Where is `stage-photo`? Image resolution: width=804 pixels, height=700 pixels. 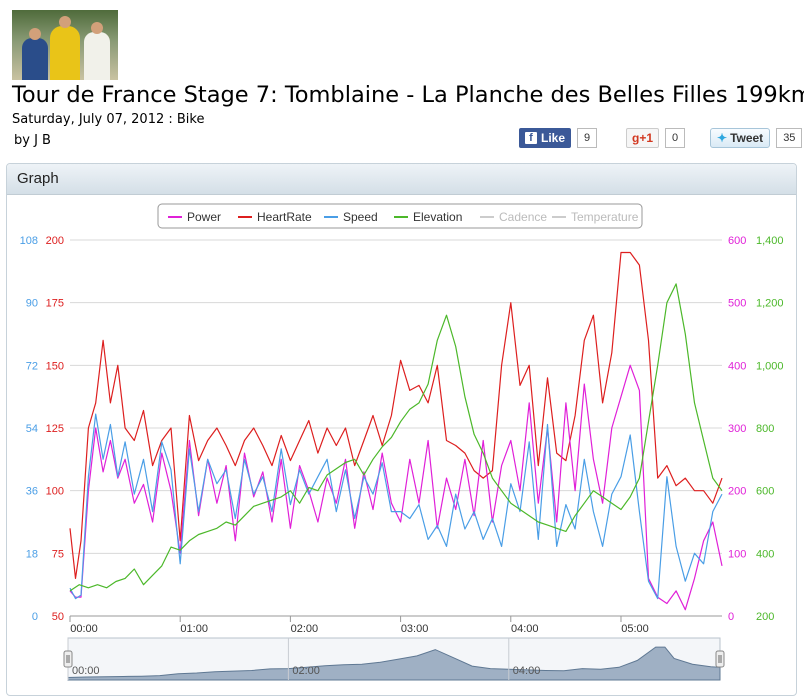 stage-photo is located at coordinates (65, 45).